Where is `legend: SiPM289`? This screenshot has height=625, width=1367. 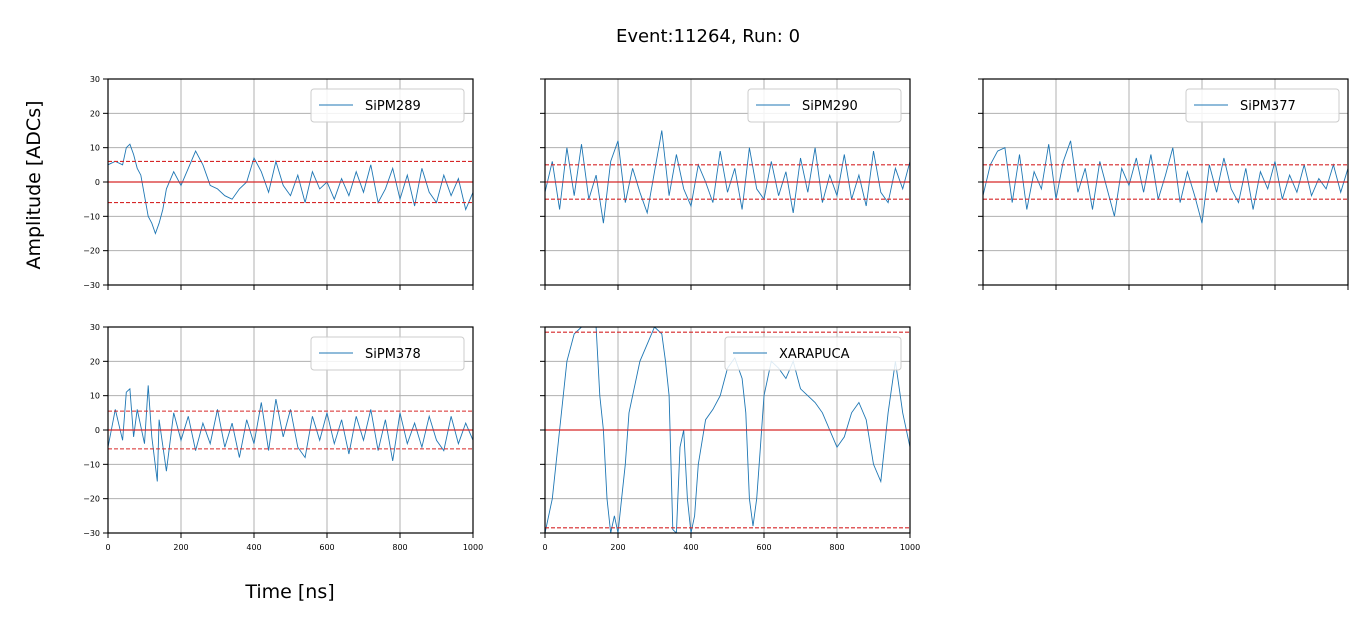
legend: SiPM289 is located at coordinates (387, 105).